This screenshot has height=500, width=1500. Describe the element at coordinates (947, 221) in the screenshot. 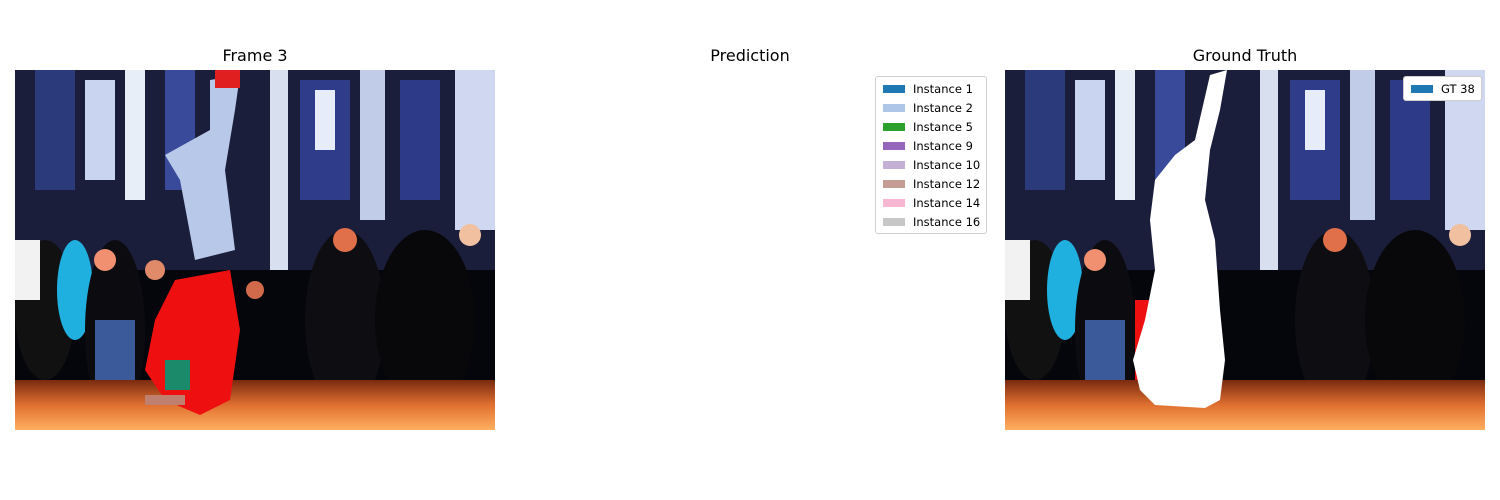

I see `legend-label: Instance 16` at that location.